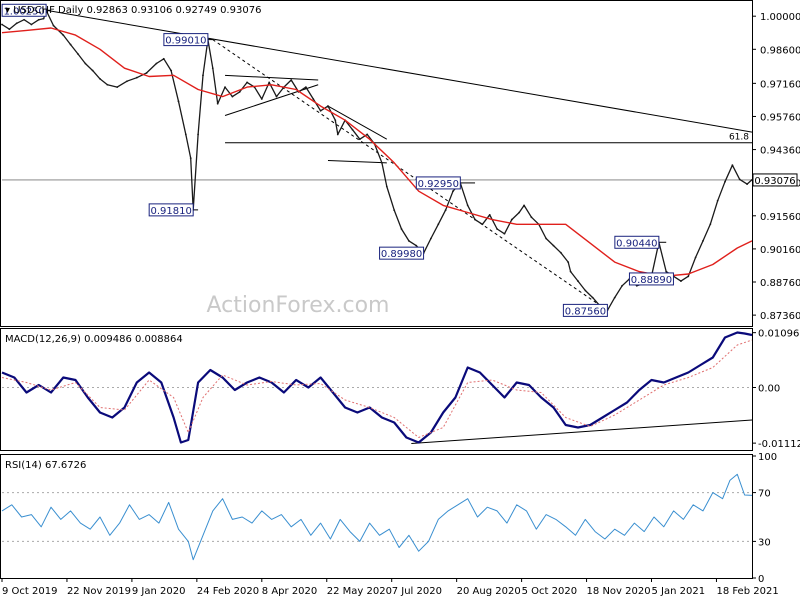  I want to click on x-tick-label: 5 Oct 2020, so click(549, 591).